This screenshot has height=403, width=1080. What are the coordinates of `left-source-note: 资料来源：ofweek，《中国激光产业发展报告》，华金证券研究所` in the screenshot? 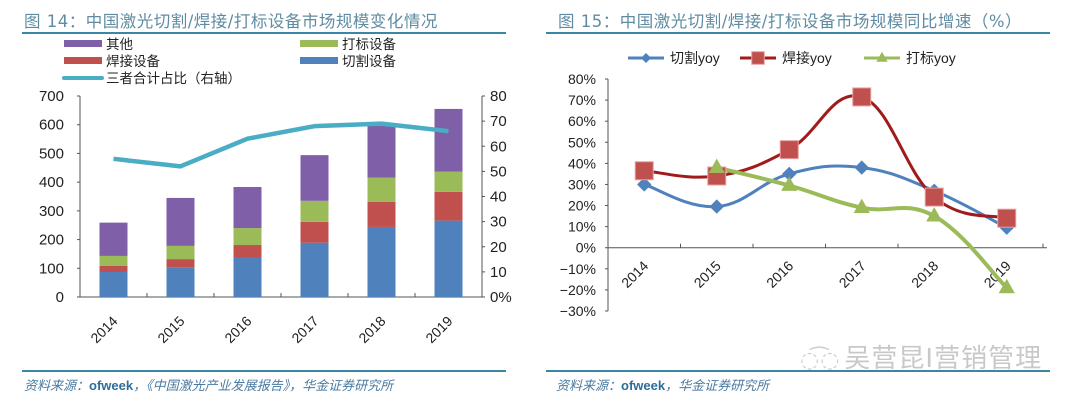 It's located at (208, 384).